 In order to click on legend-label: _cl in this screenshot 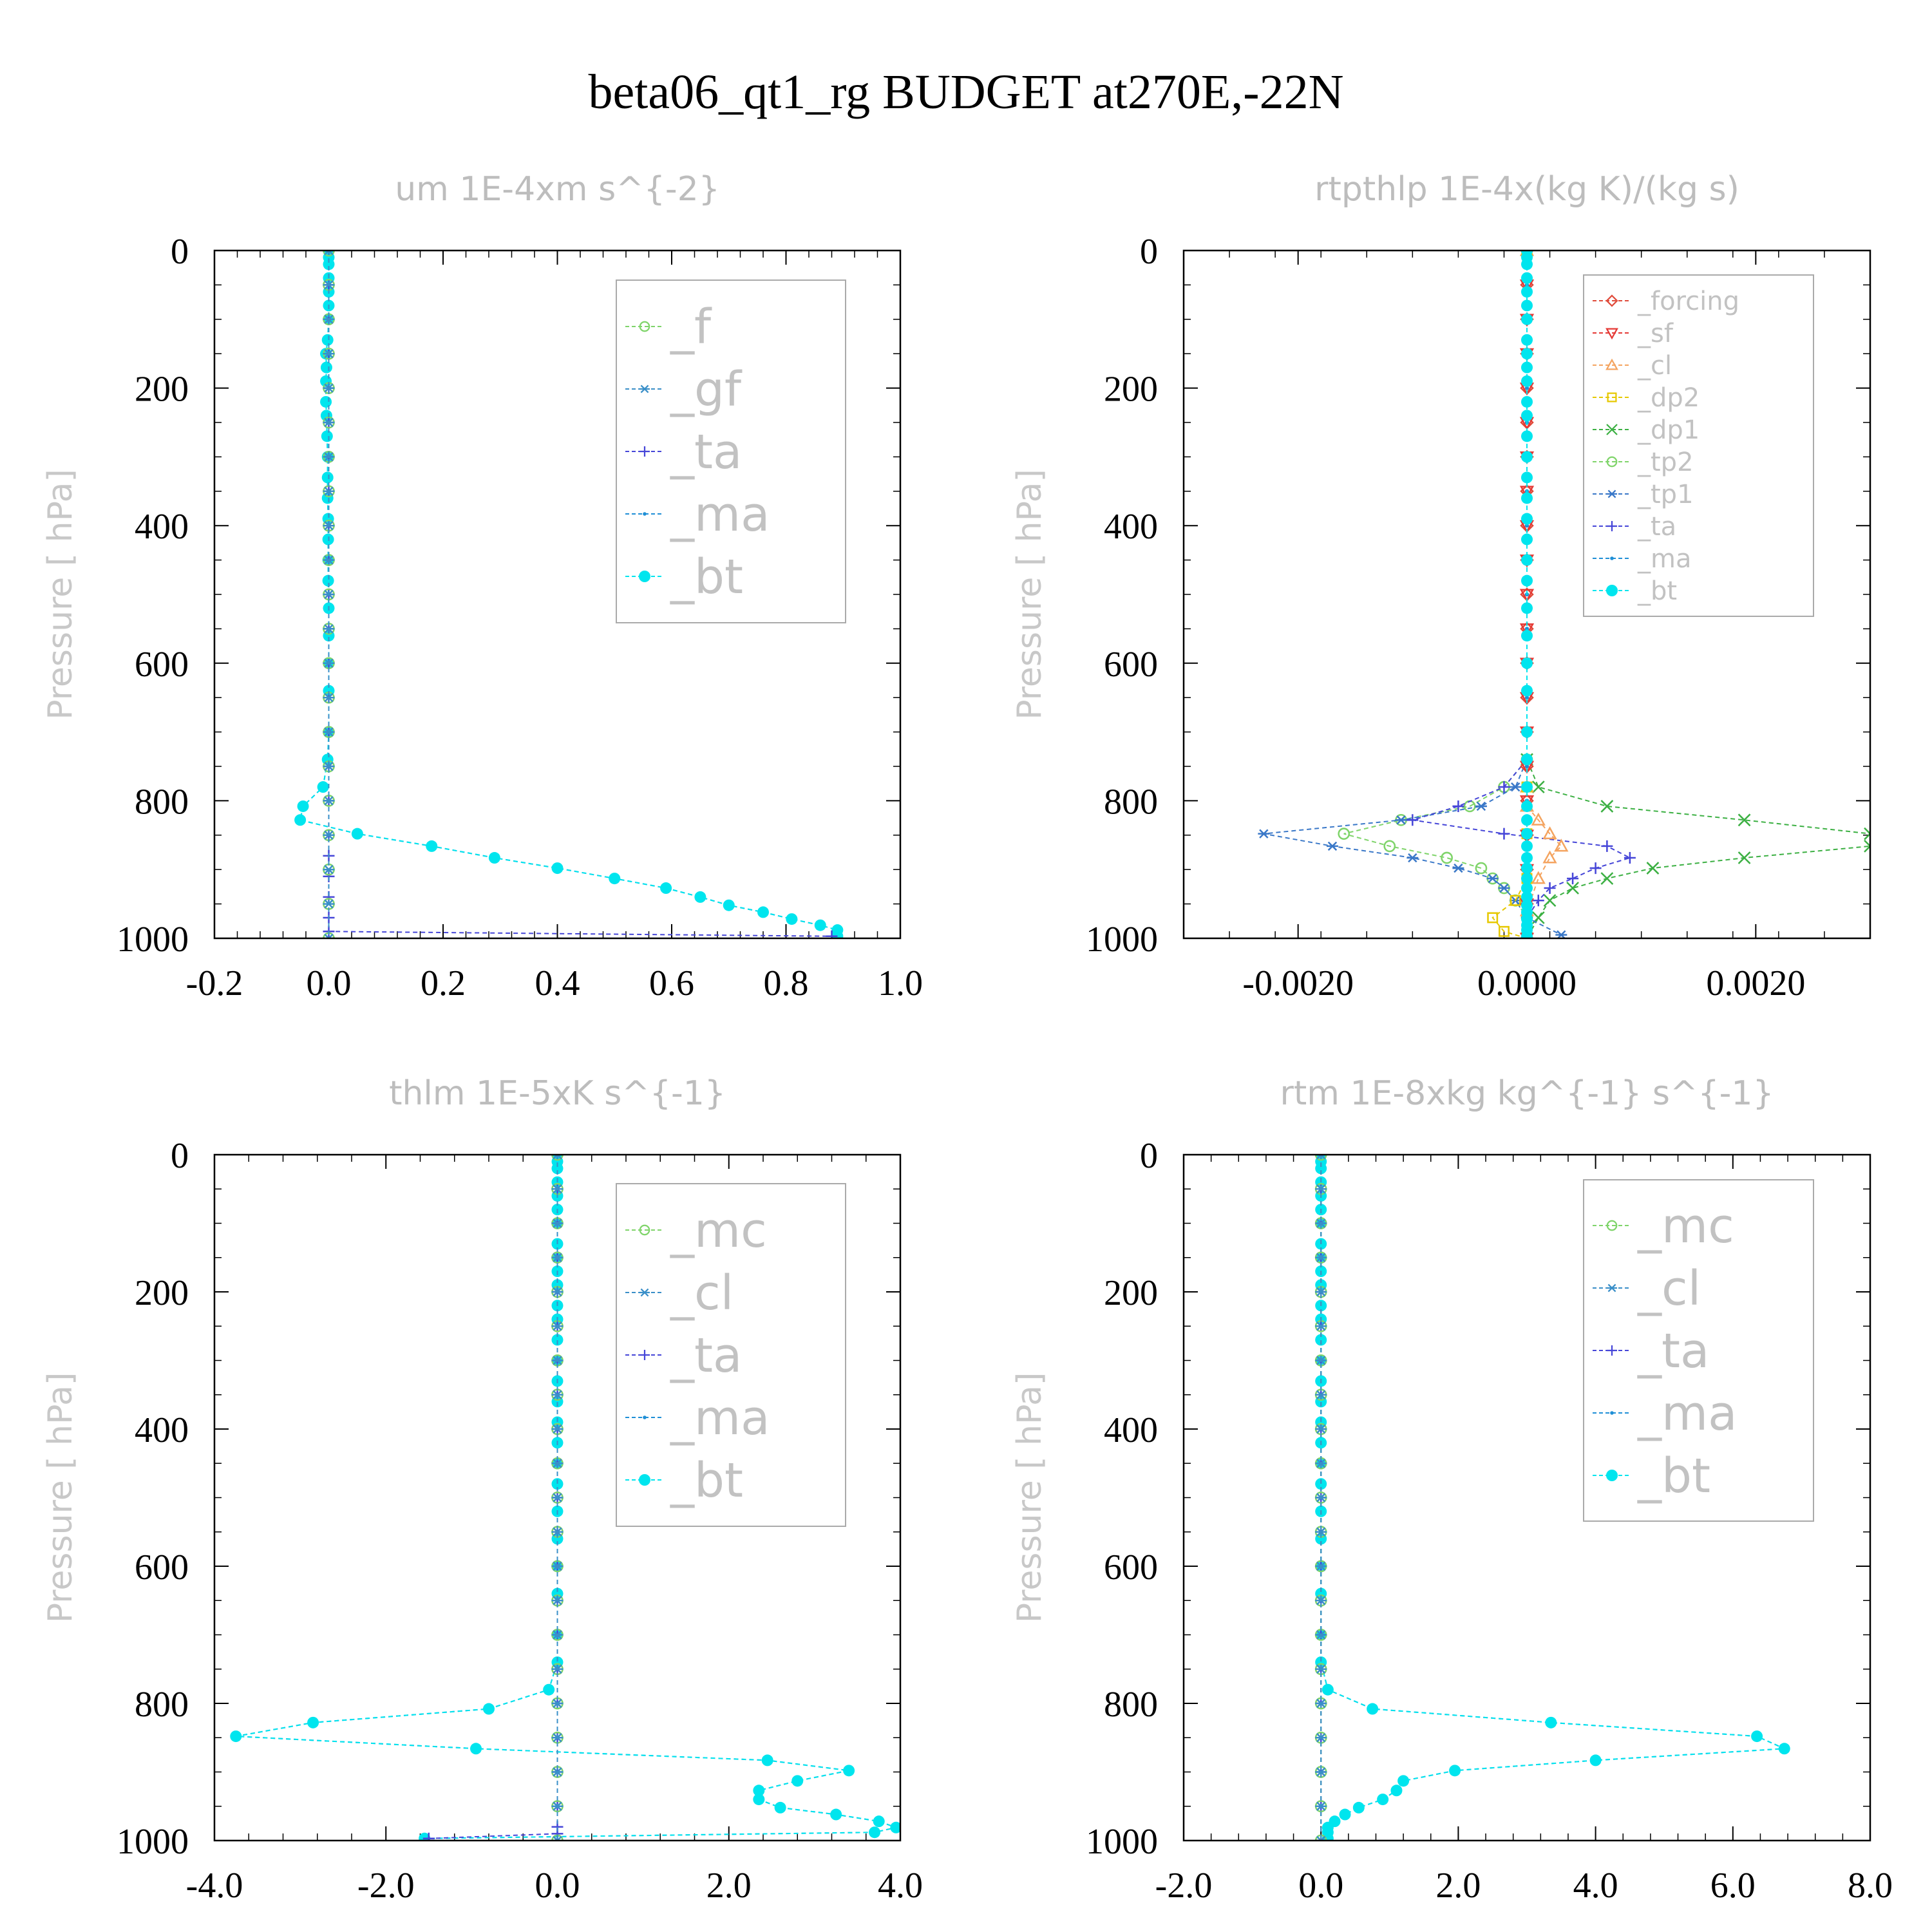, I will do `click(1669, 1288)`.